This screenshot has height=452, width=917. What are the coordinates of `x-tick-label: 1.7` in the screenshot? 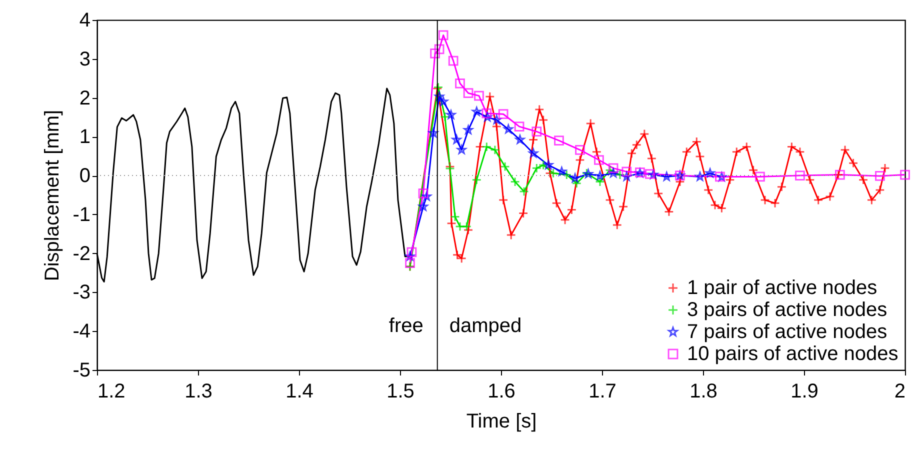 It's located at (602, 391).